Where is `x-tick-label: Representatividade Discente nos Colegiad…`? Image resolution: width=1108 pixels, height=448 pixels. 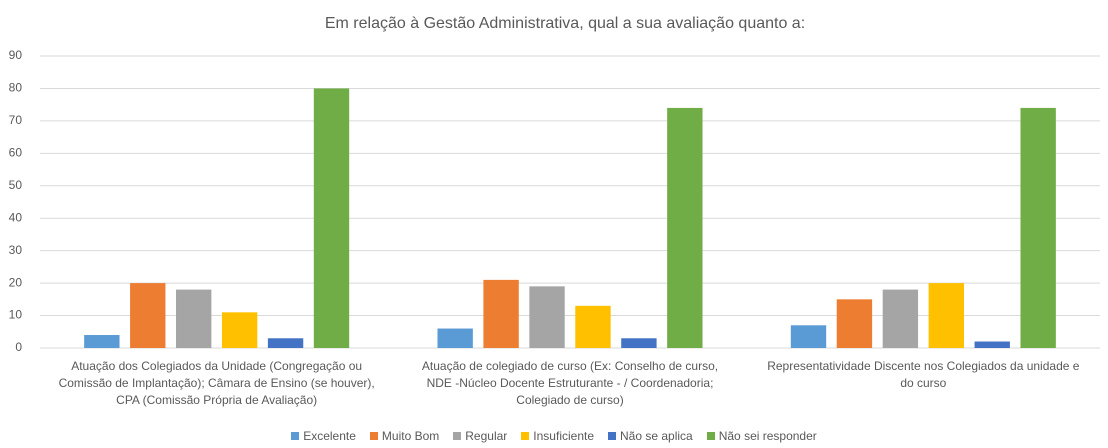
x-tick-label: Representatividade Discente nos Colegiad… is located at coordinates (923, 374).